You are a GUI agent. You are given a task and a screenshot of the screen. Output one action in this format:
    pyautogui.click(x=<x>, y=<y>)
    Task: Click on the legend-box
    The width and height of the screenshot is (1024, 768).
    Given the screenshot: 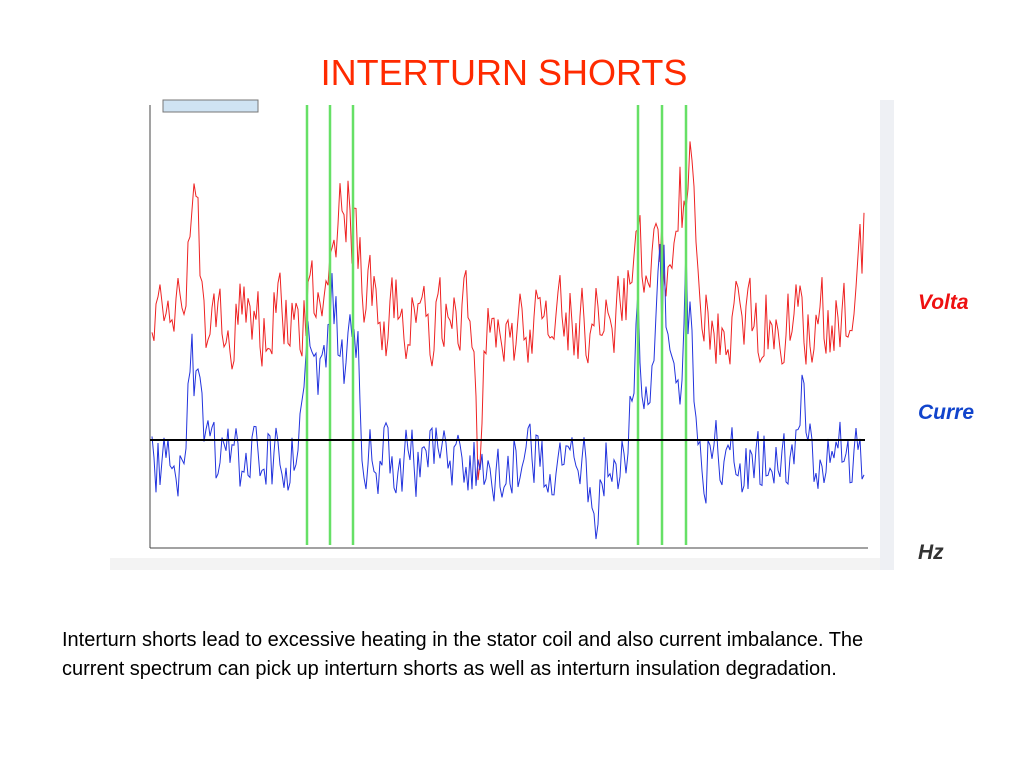 What is the action you would take?
    pyautogui.click(x=210, y=106)
    